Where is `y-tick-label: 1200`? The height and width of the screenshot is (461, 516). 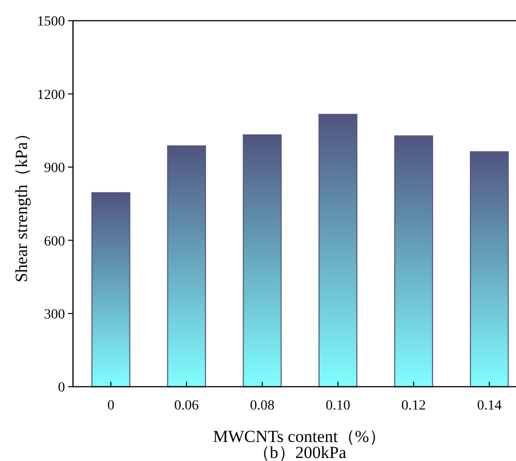
y-tick-label: 1200 is located at coordinates (51, 95).